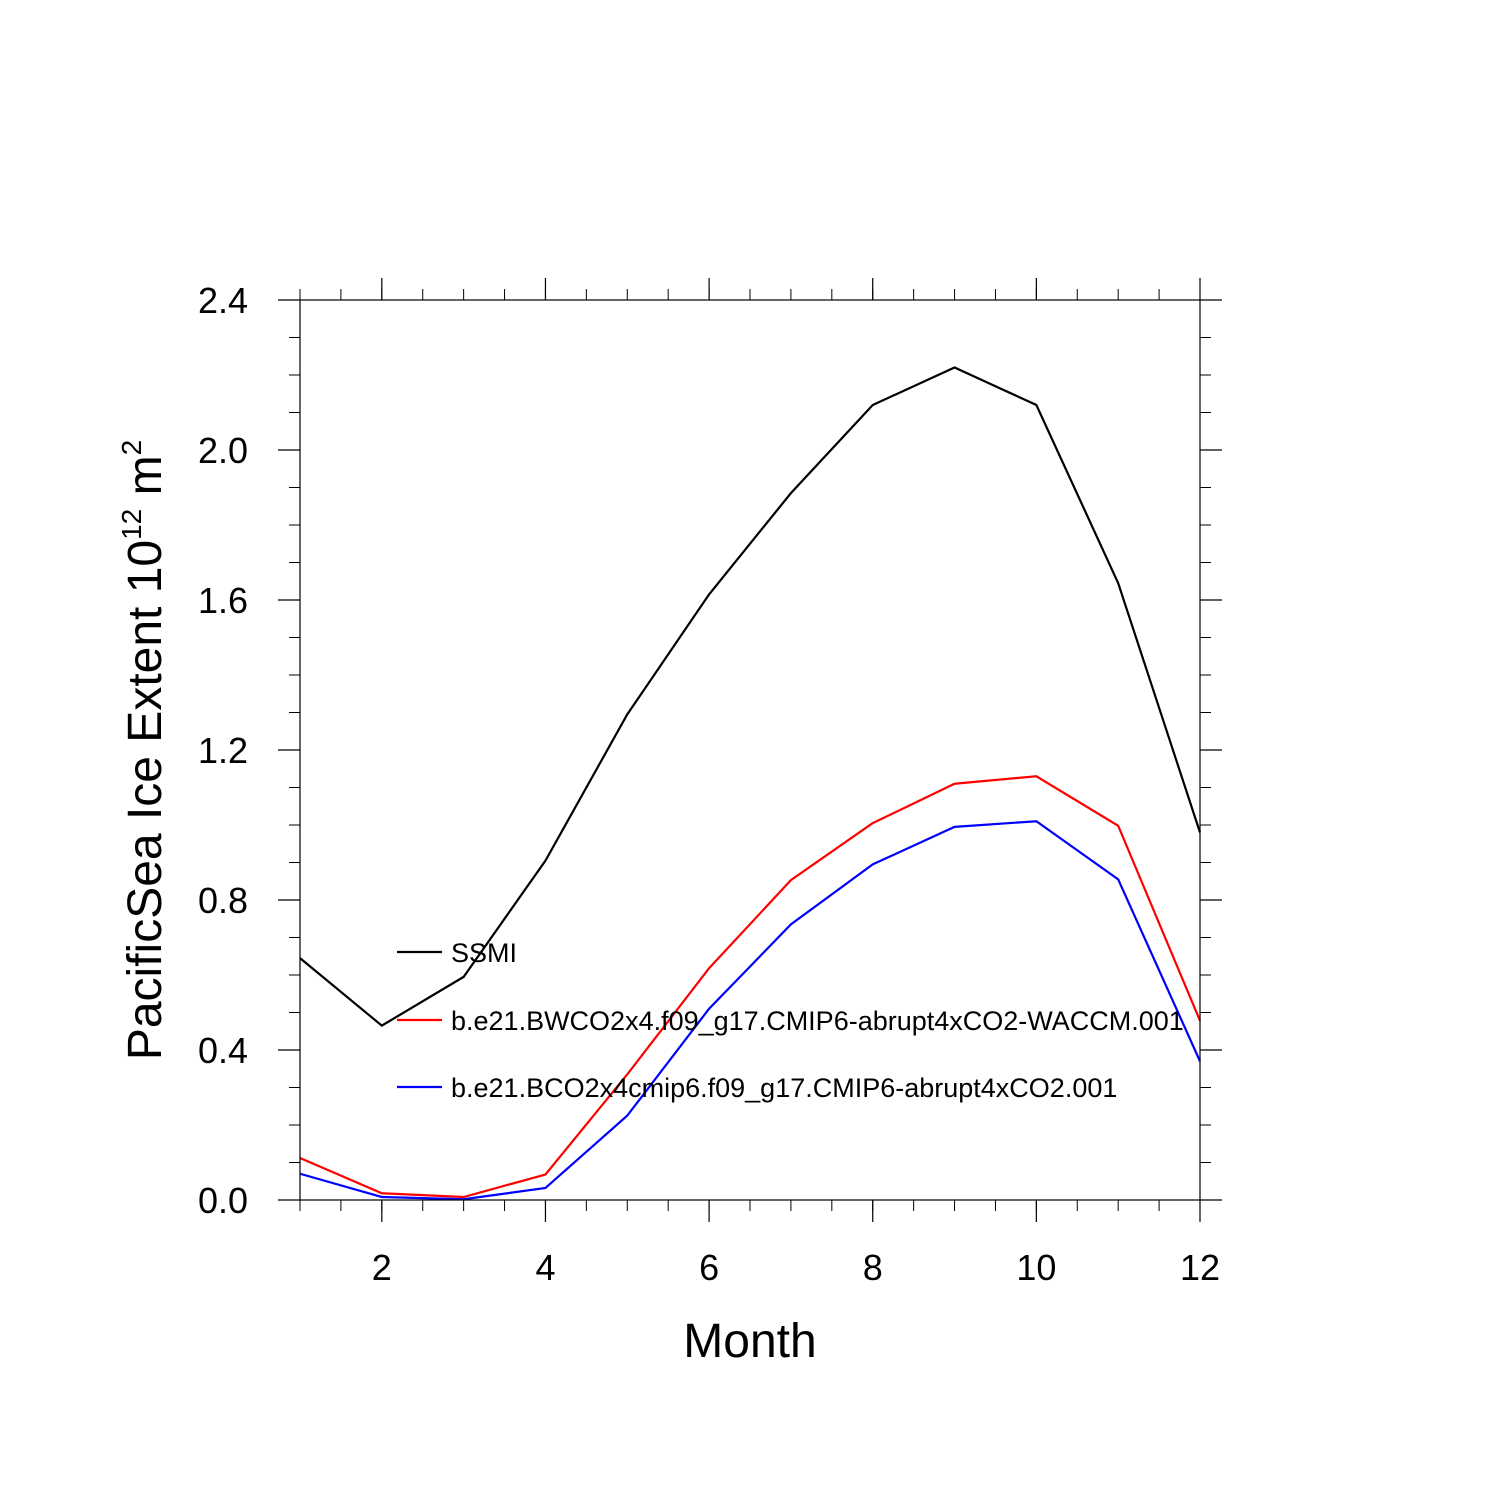  Describe the element at coordinates (749, 1341) in the screenshot. I see `x-axis-title: Month` at that location.